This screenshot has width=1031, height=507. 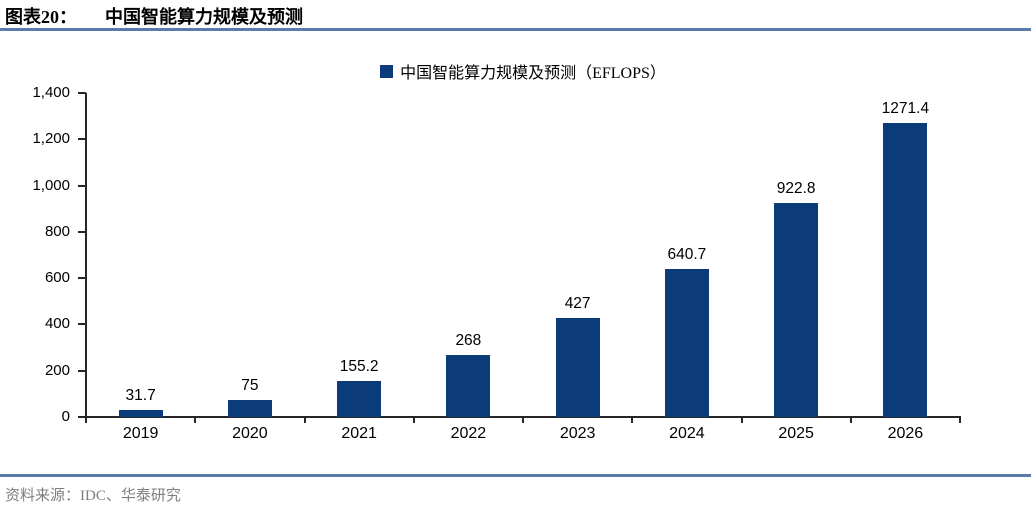 What do you see at coordinates (515, 29) in the screenshot?
I see `header-divider` at bounding box center [515, 29].